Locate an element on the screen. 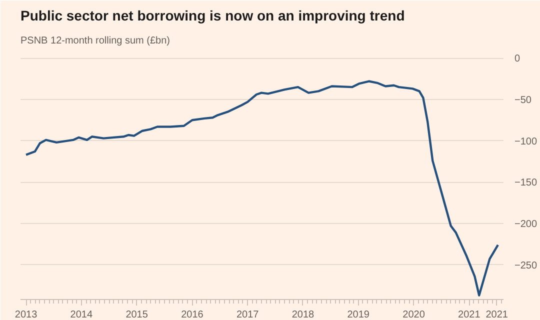  y-tick-label: −50 is located at coordinates (523, 100).